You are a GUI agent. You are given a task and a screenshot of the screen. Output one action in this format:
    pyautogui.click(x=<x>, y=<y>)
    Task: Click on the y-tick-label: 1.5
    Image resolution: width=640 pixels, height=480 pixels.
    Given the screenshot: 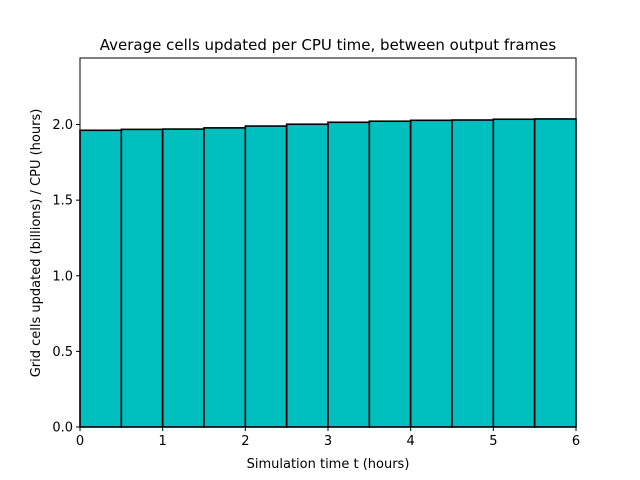 What is the action you would take?
    pyautogui.click(x=62, y=201)
    